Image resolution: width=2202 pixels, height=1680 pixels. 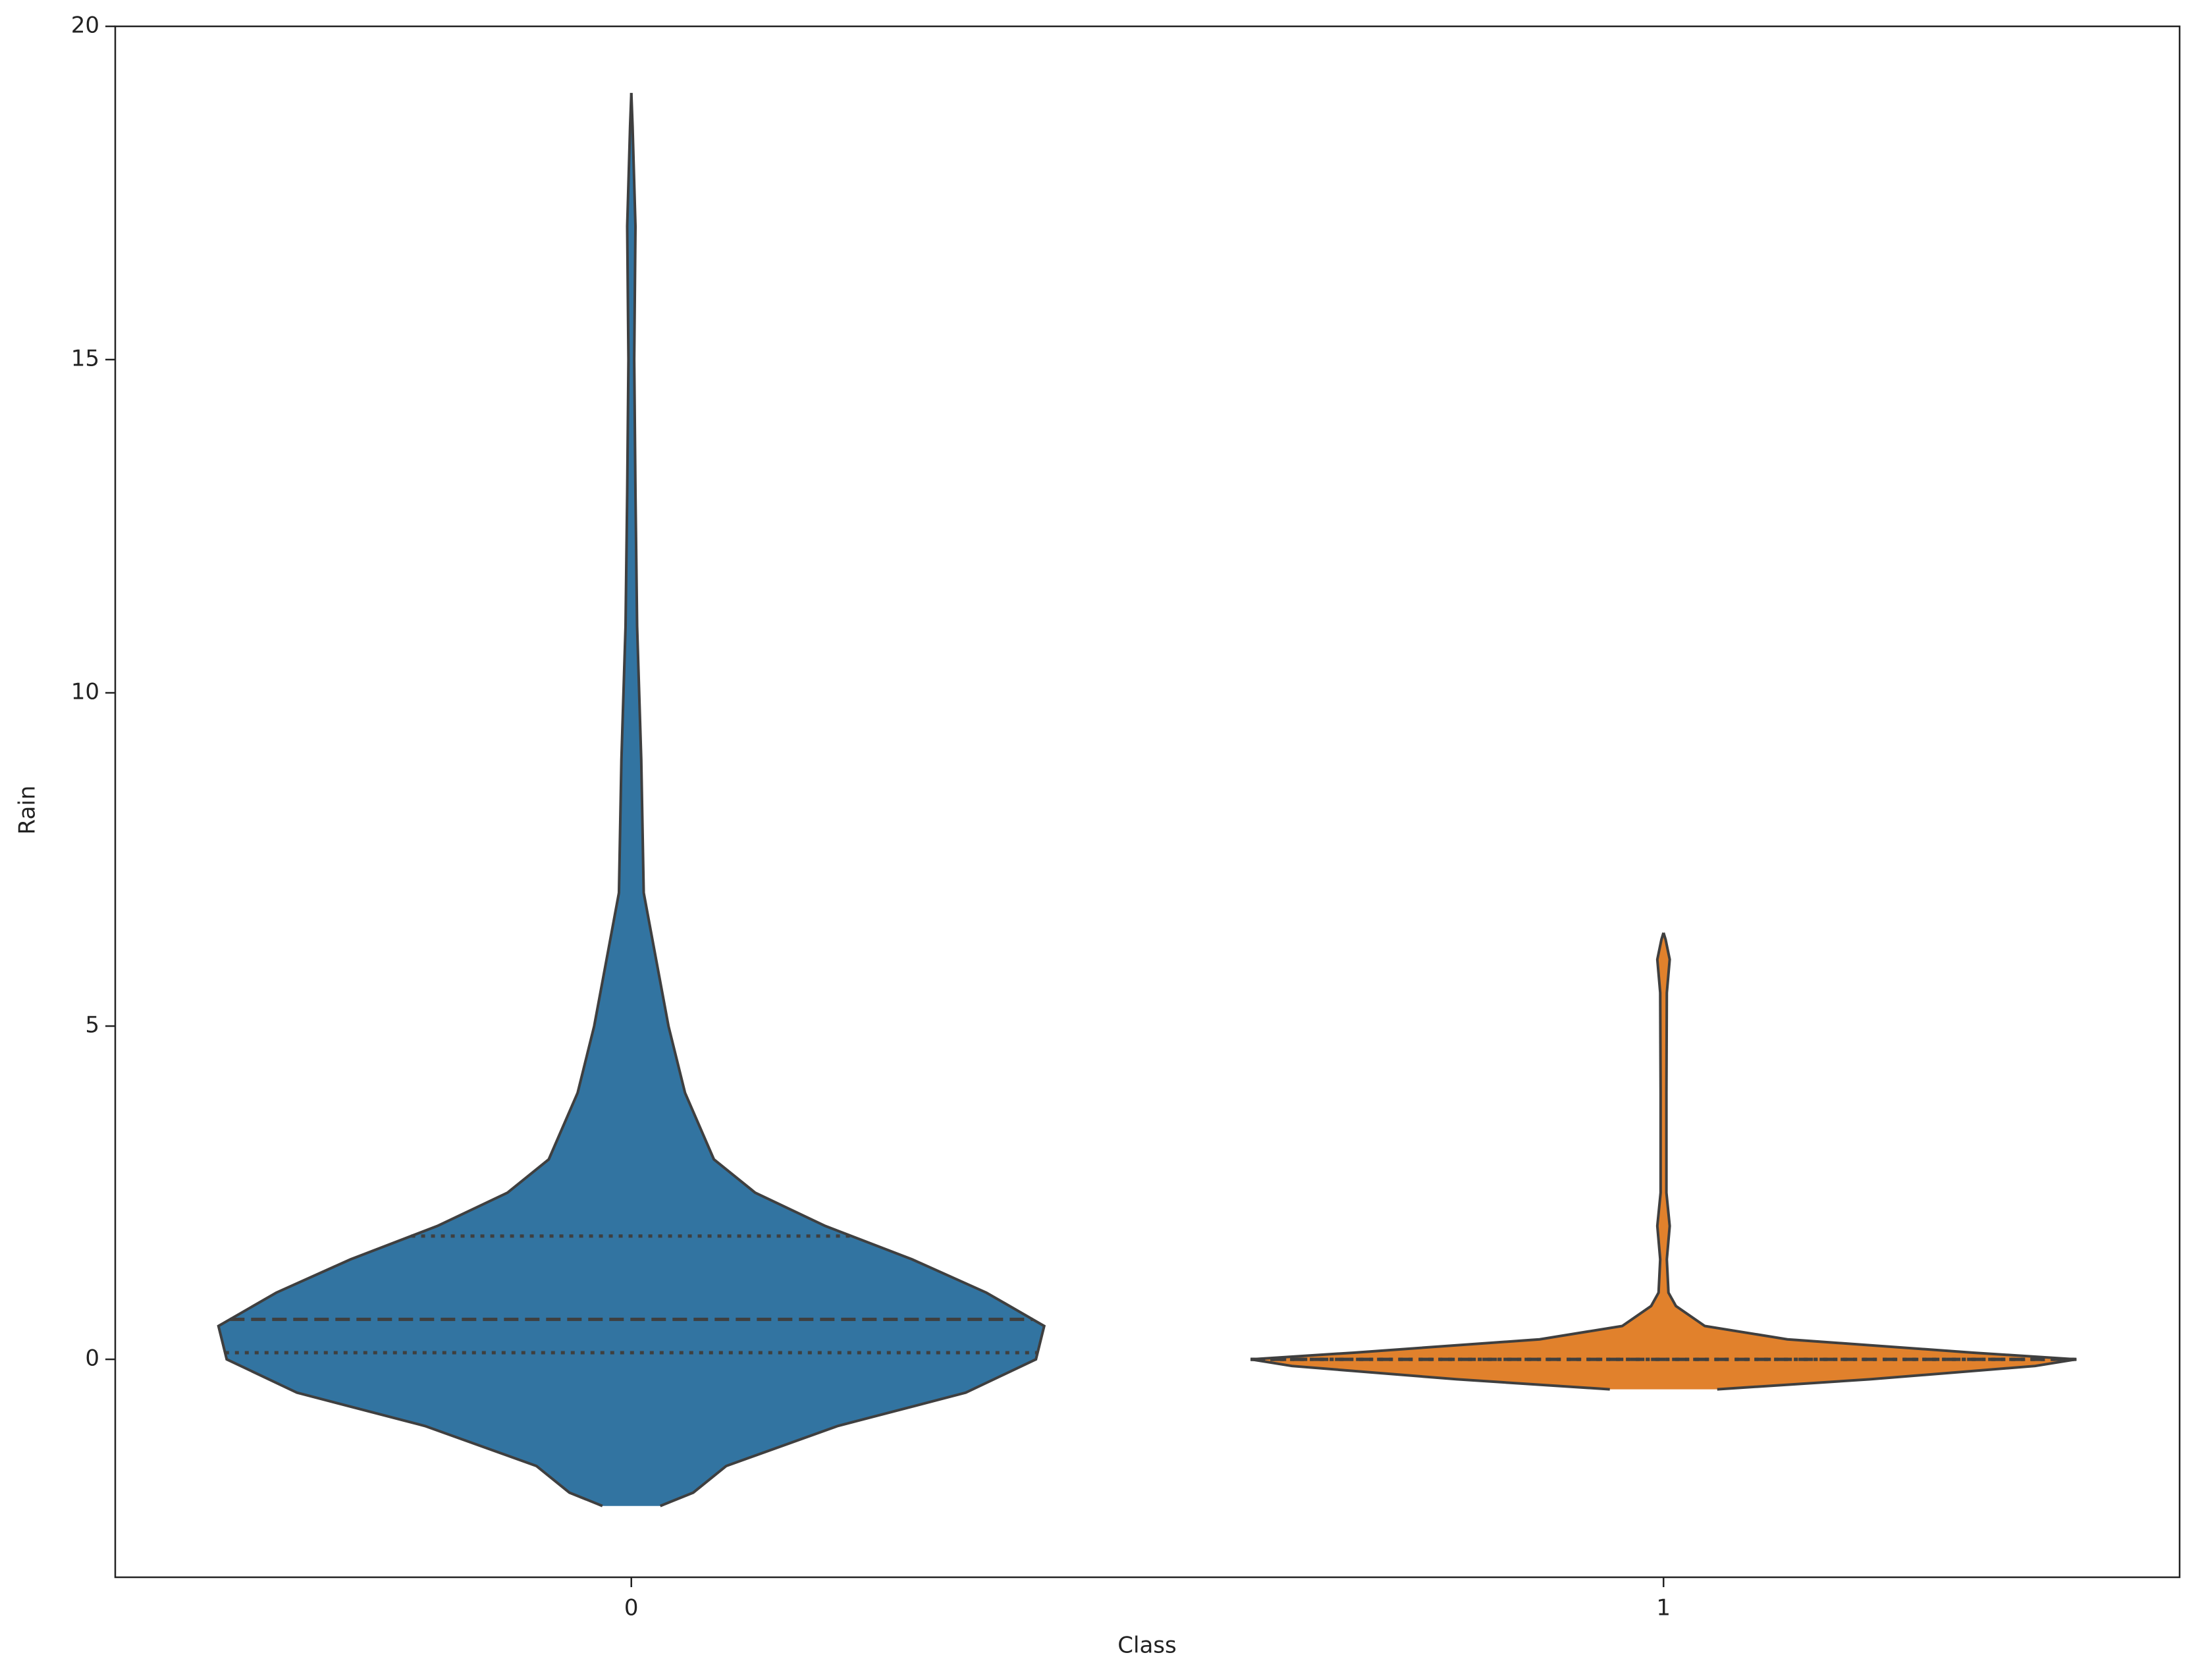 What do you see at coordinates (1663, 1608) in the screenshot?
I see `x-tick-label: 1` at bounding box center [1663, 1608].